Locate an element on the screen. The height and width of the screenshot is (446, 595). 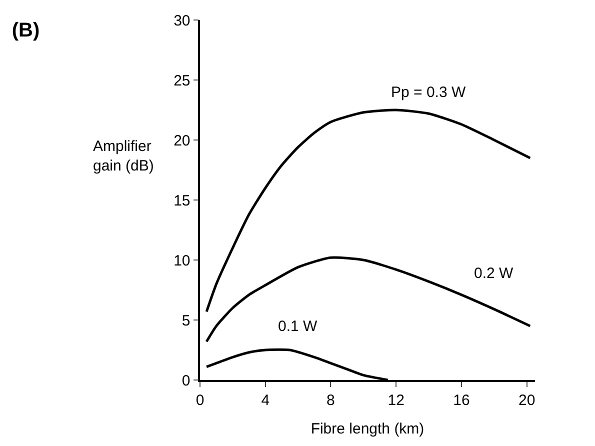
series-label: 0.1 W is located at coordinates (298, 326).